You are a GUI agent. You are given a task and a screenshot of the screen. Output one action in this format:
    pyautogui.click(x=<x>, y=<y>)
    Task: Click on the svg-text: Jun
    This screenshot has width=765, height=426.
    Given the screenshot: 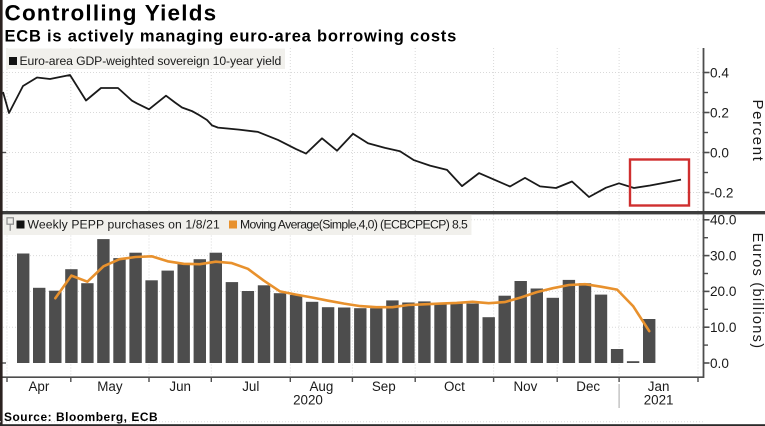 What is the action you would take?
    pyautogui.click(x=180, y=386)
    